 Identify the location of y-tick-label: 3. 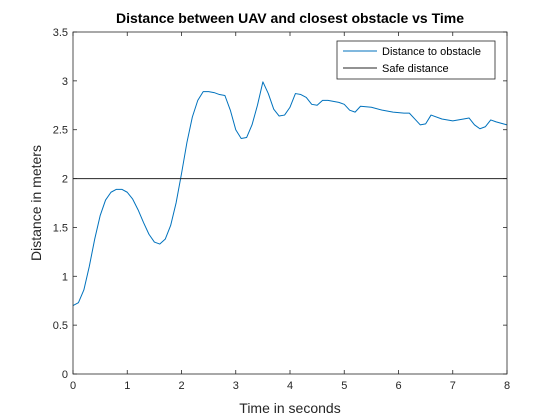
(65, 82).